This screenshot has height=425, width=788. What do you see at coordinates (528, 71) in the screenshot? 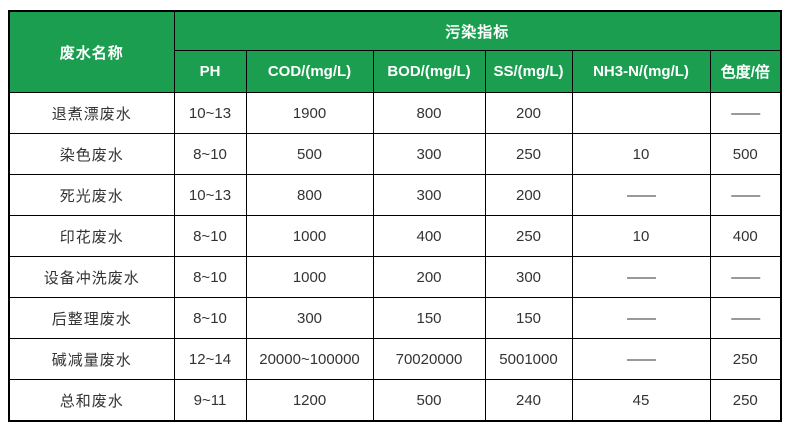
I see `column-header-ss: SS/(mg/L)` at bounding box center [528, 71].